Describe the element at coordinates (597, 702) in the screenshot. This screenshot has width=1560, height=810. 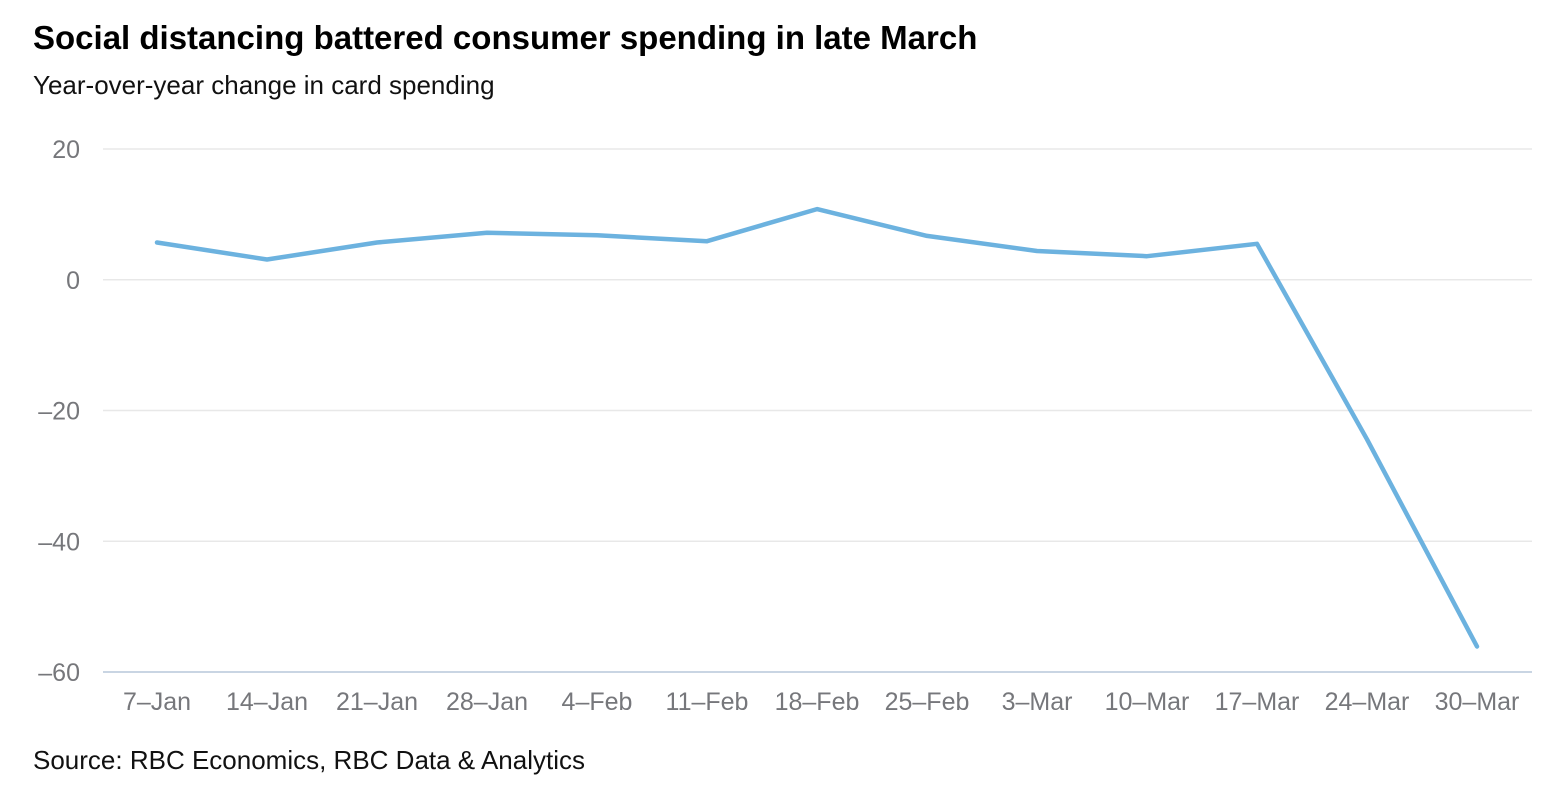
I see `x-axis-tick-label: 4–Feb` at that location.